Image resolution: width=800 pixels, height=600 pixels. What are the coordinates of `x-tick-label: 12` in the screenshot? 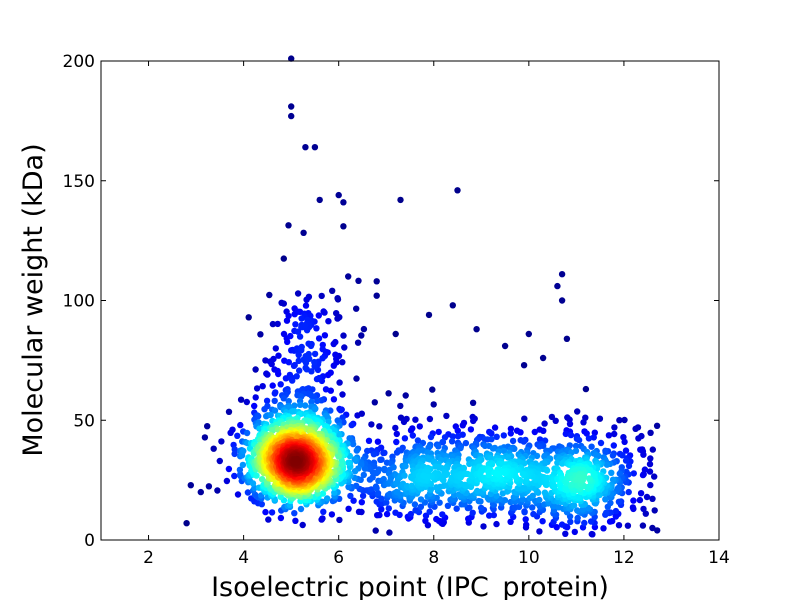 It's located at (624, 558).